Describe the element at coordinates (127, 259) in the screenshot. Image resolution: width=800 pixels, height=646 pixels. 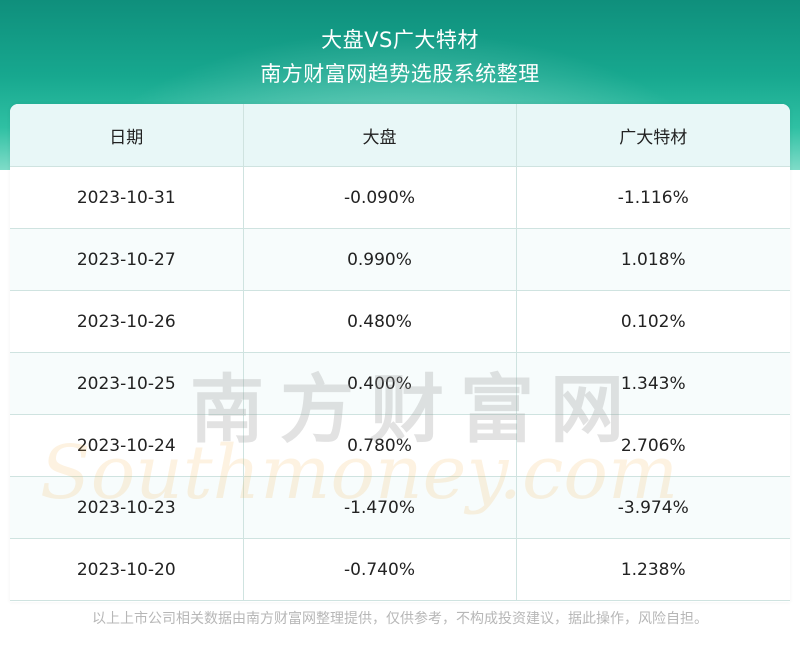
I see `cell-date: 2023-10-27` at that location.